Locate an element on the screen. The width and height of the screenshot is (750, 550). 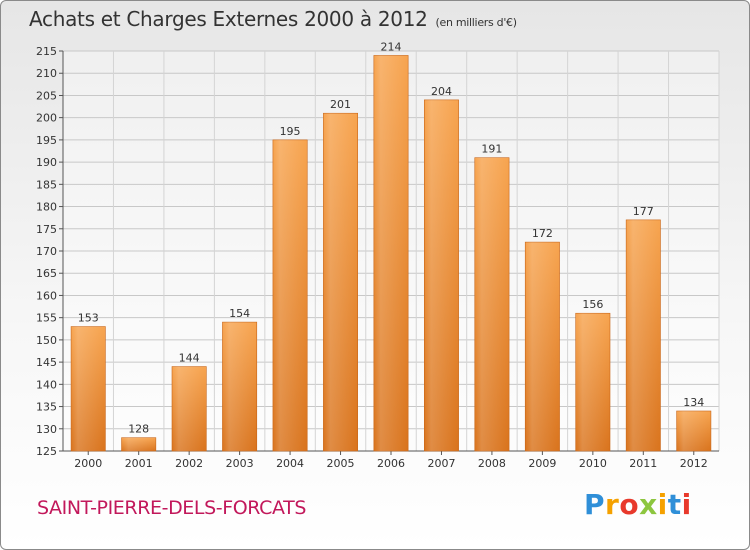
data-label: 134 is located at coordinates (693, 402).